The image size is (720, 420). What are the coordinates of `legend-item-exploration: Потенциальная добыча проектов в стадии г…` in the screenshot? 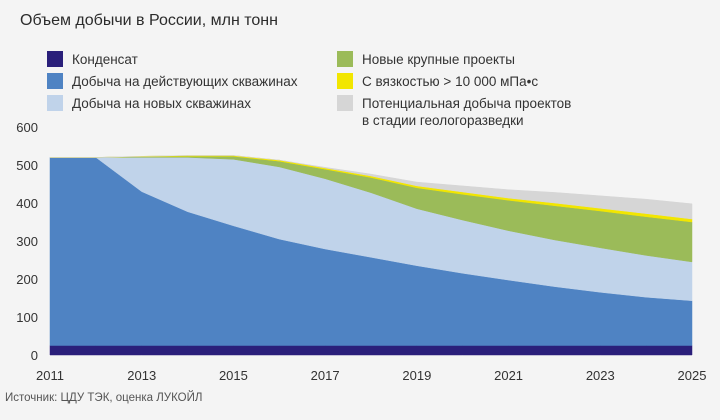 It's located at (454, 112).